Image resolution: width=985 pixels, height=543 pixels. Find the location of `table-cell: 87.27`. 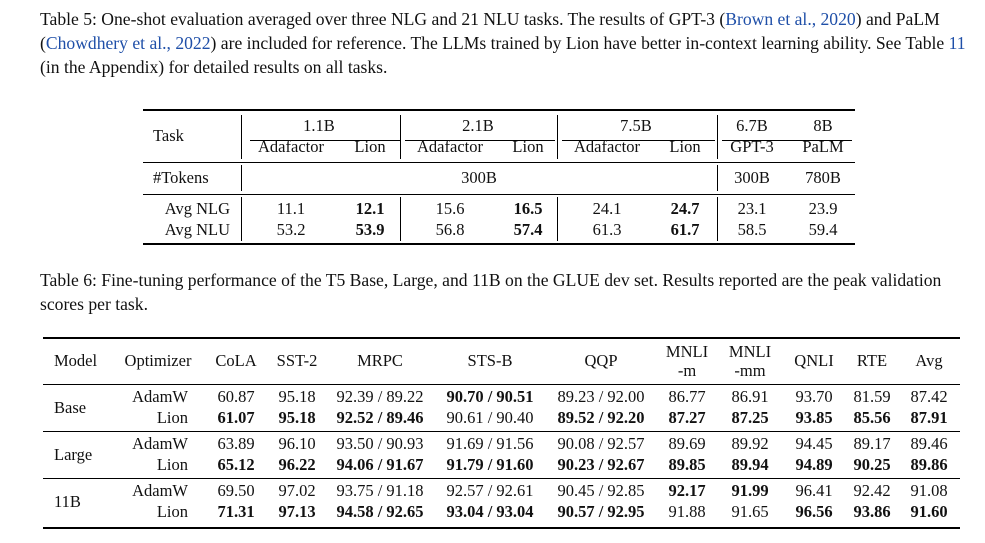

table-cell: 87.27 is located at coordinates (687, 417).